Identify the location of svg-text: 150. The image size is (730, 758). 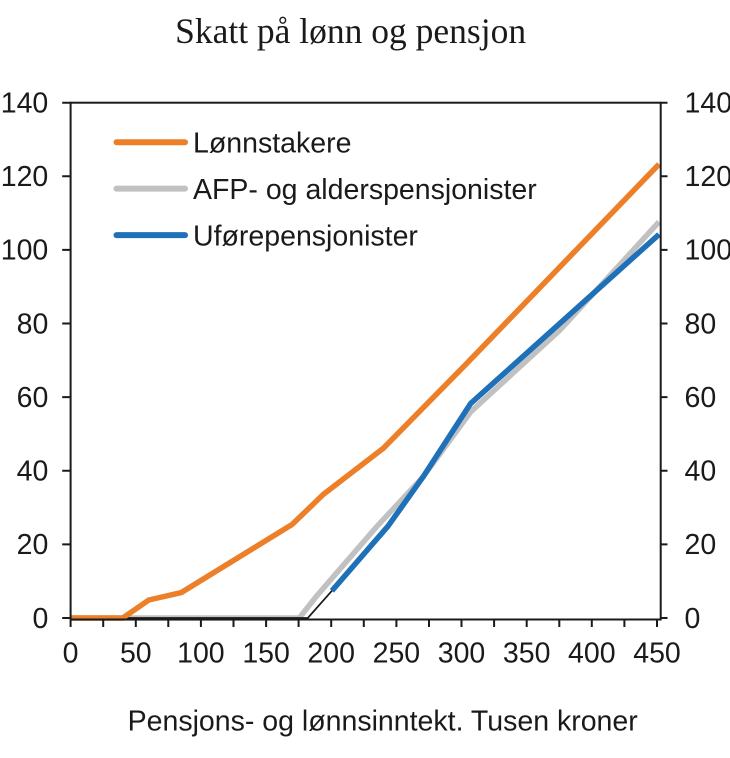
(266, 654).